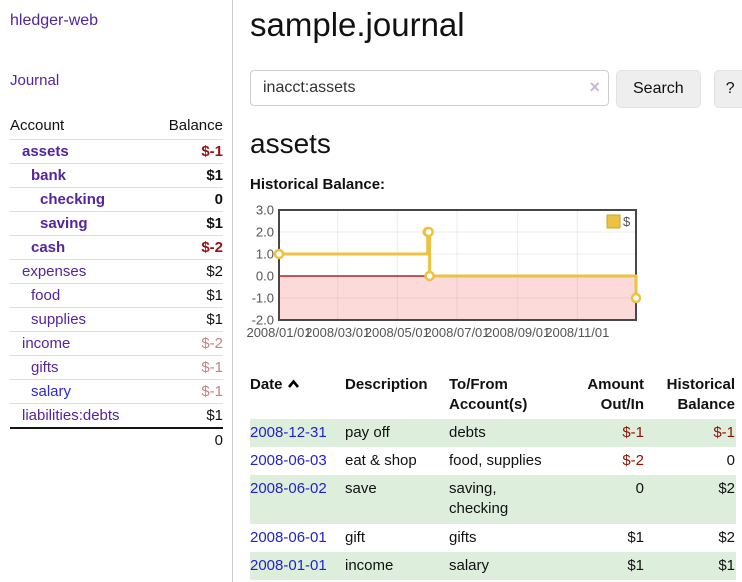 The width and height of the screenshot is (742, 582). Describe the element at coordinates (59, 319) in the screenshot. I see `account-link-supplies: supplies` at that location.